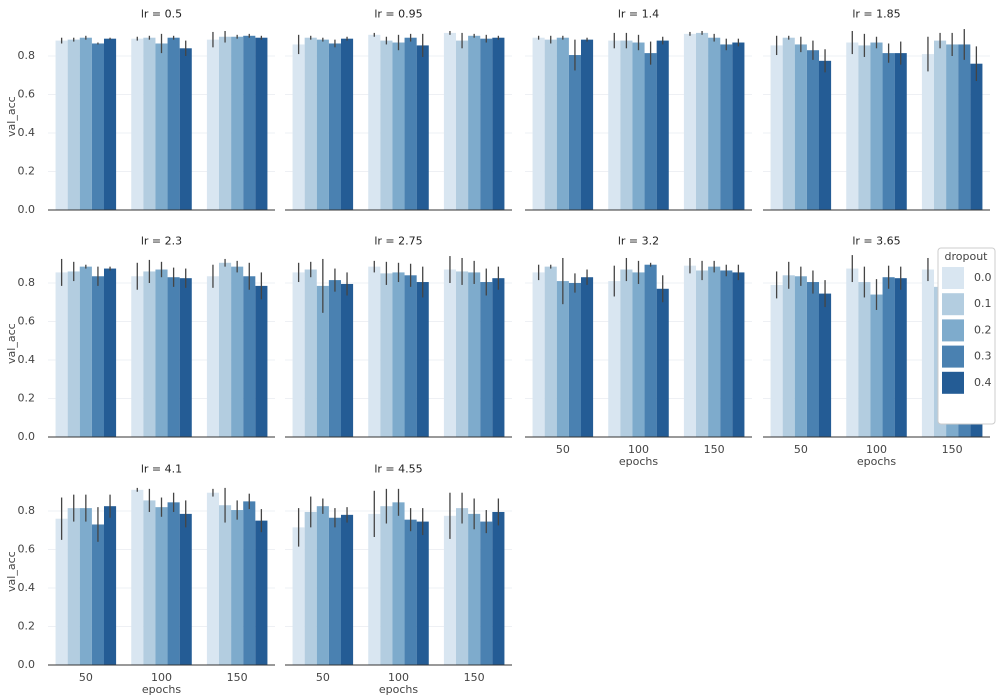  What do you see at coordinates (398, 240) in the screenshot?
I see `facet-title: lr = 2.75` at bounding box center [398, 240].